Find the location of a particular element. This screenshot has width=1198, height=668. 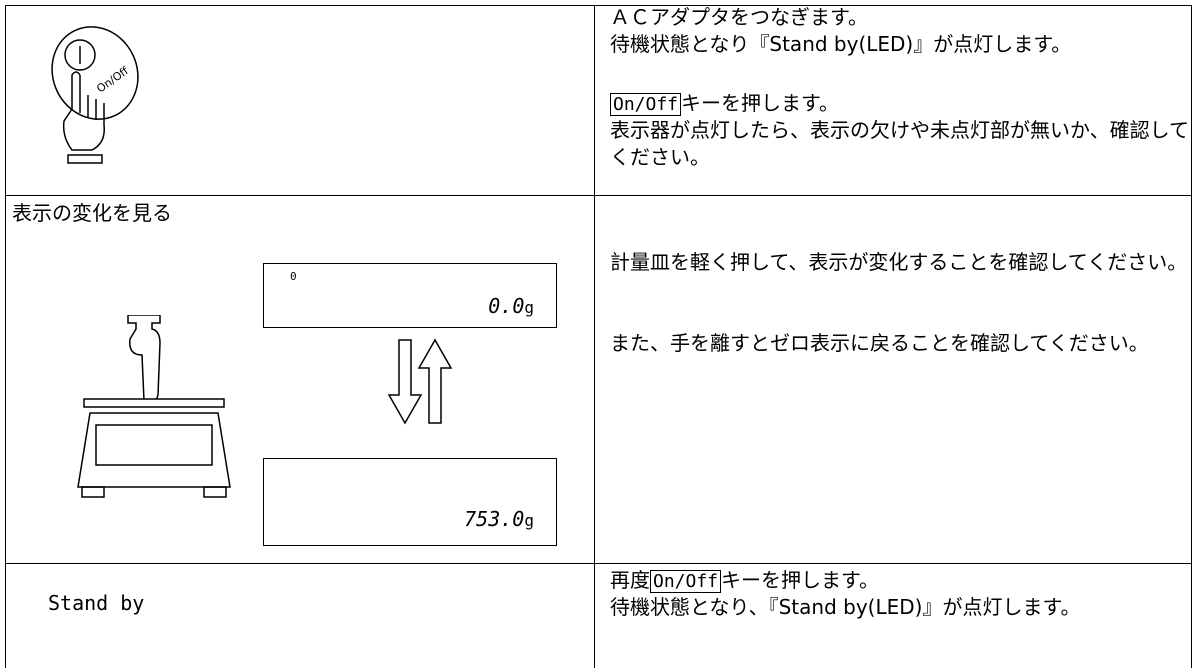

display-value: 753.0g is located at coordinates (499, 519).